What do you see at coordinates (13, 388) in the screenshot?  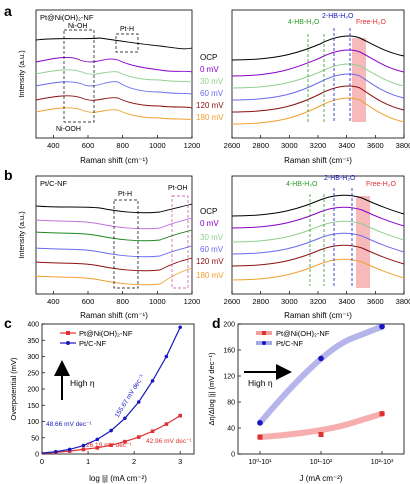 I see `y-axis-label: Overpotential (mV)` at bounding box center [13, 388].